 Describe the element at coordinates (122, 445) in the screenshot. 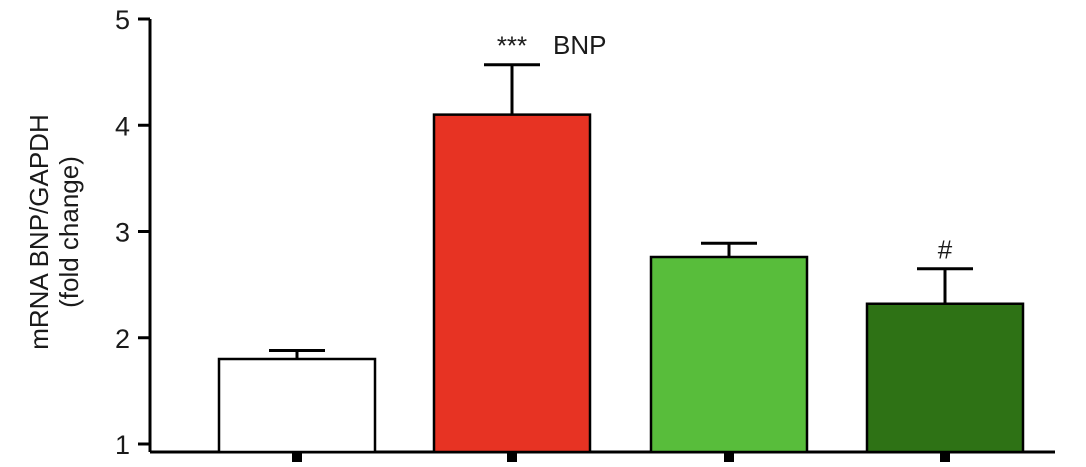

I see `y-tick-label: 1` at that location.